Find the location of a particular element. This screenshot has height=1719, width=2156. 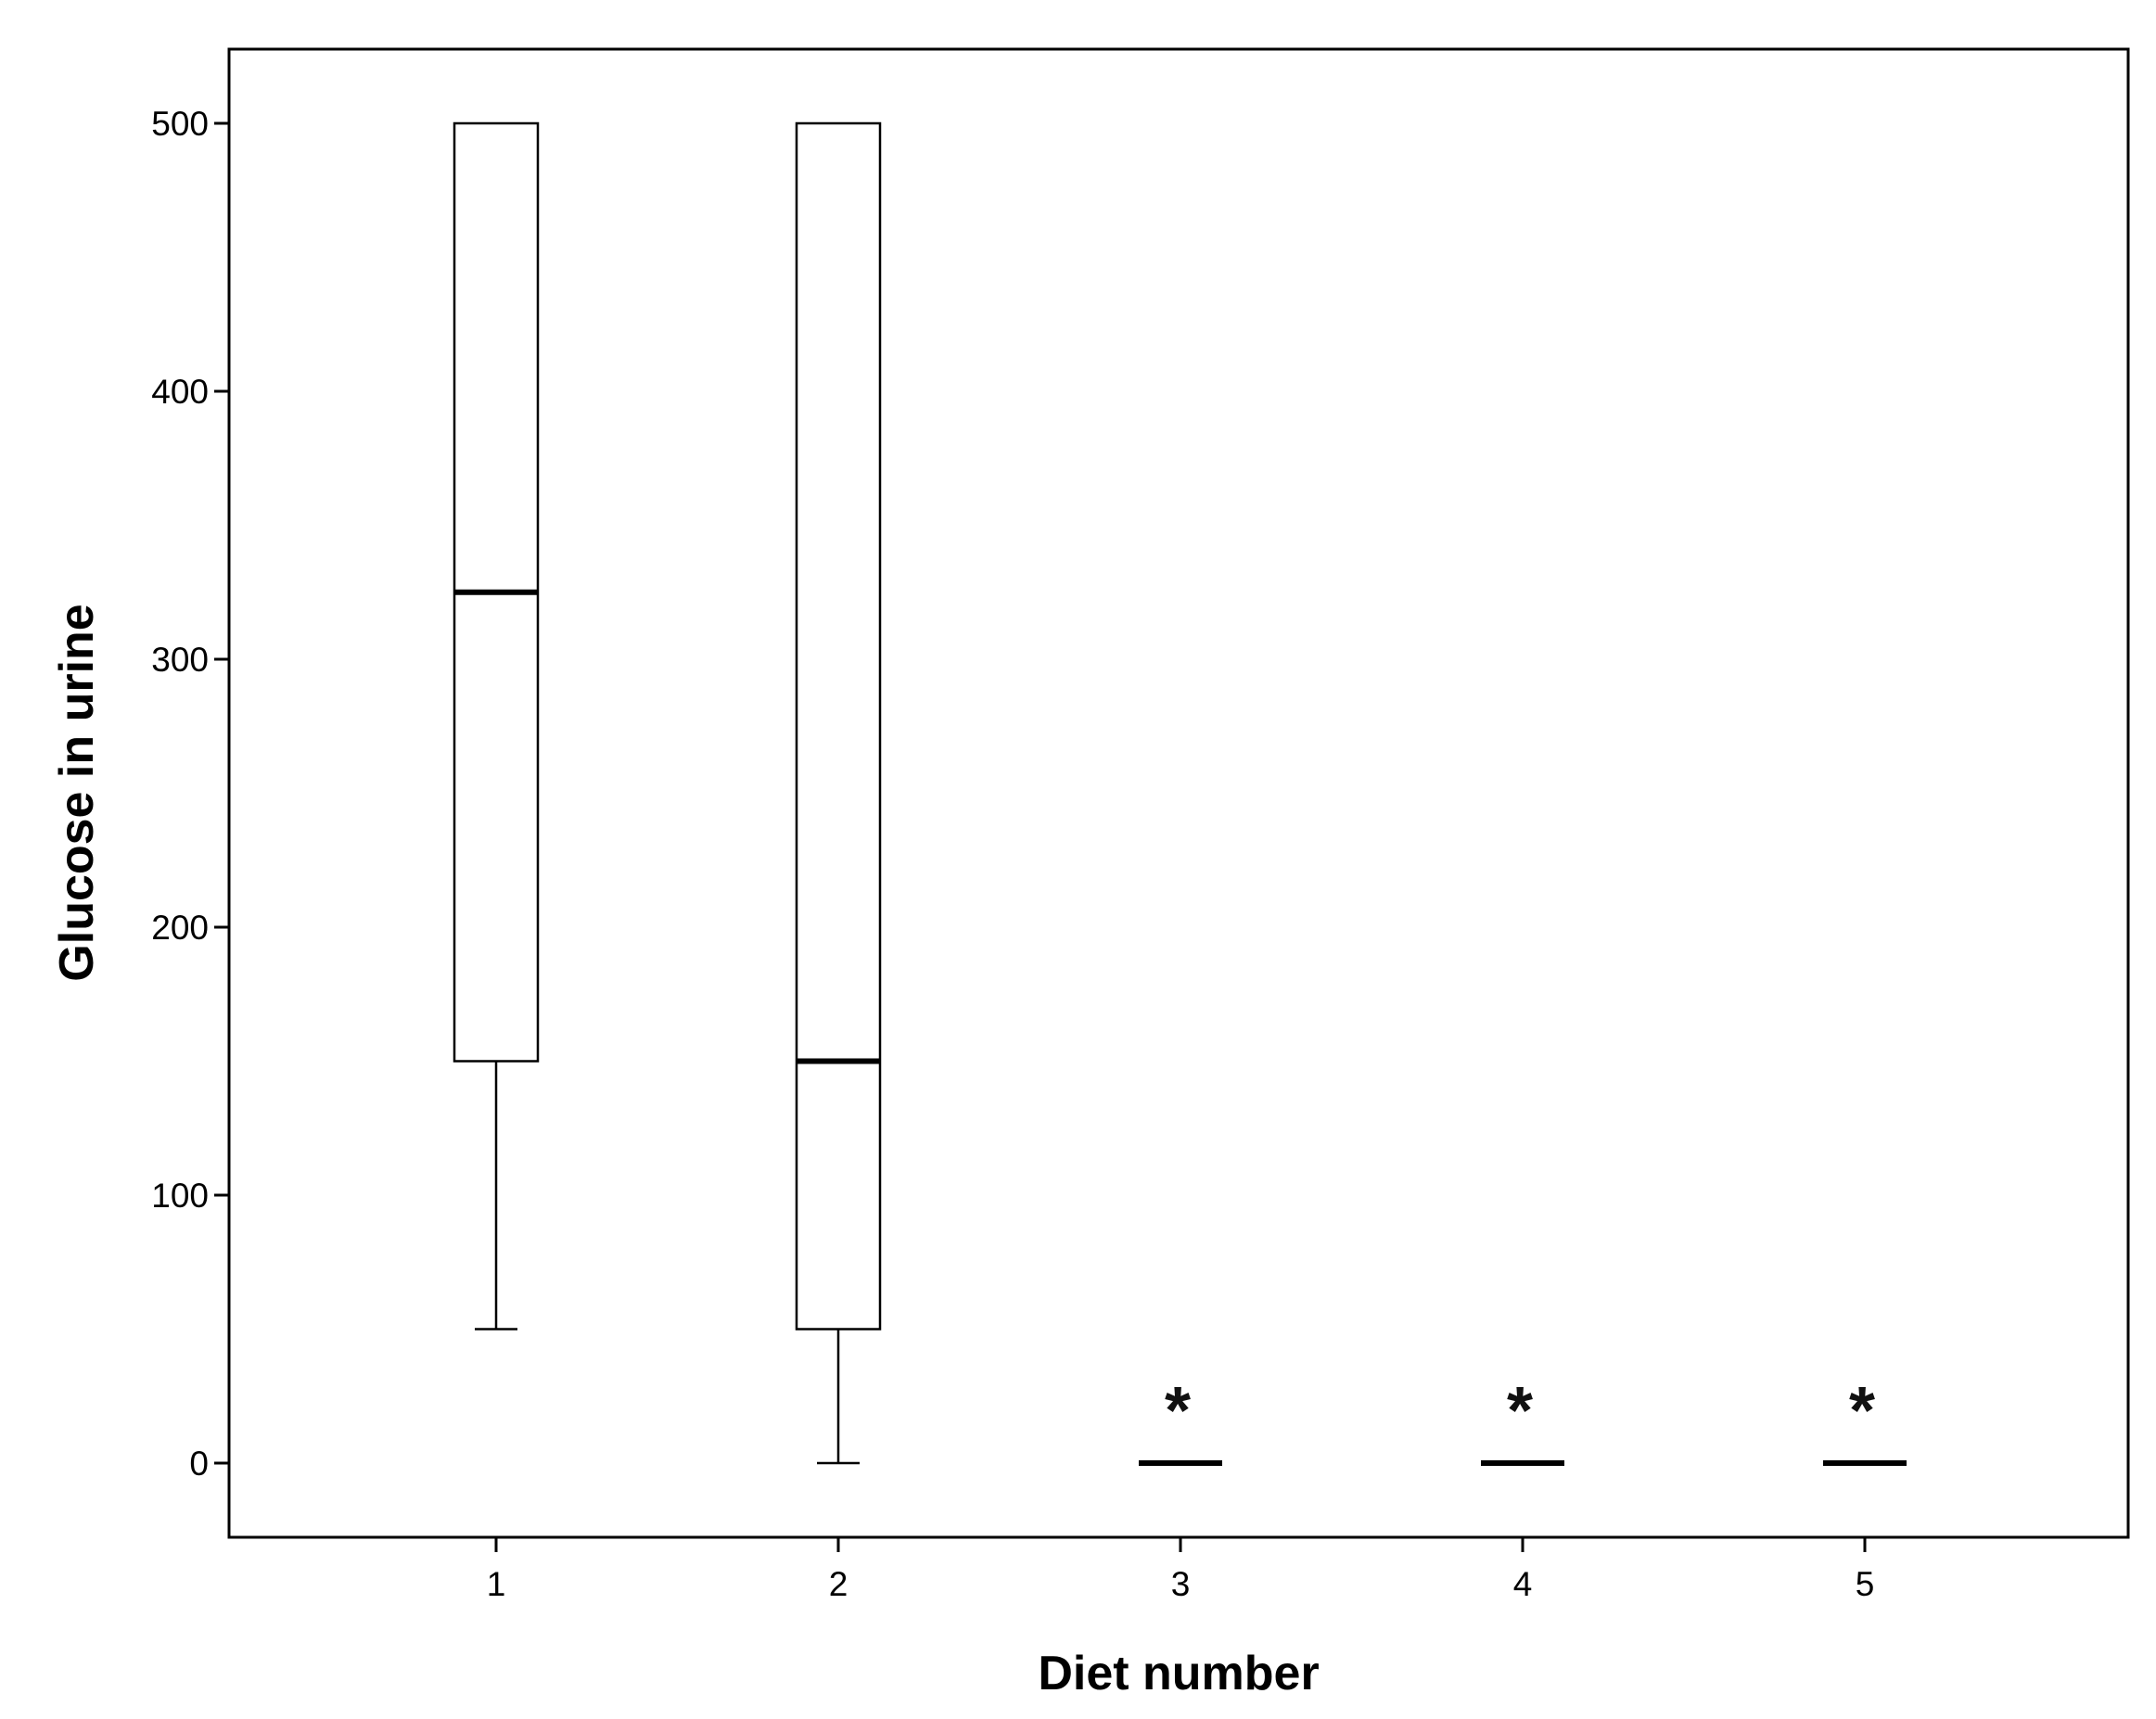

y-tick-label: 200 is located at coordinates (180, 928).